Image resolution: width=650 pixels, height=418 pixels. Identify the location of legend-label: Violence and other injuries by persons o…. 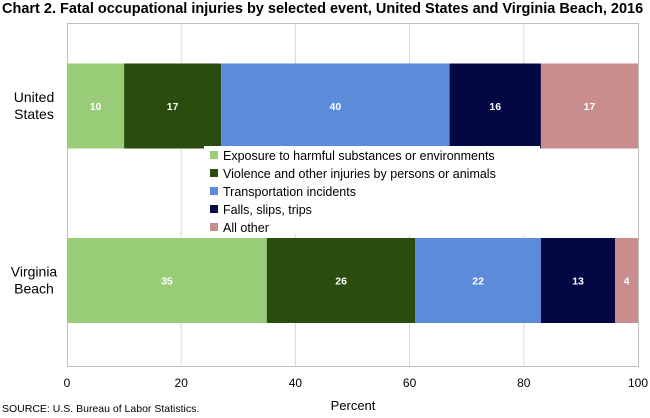
(359, 174).